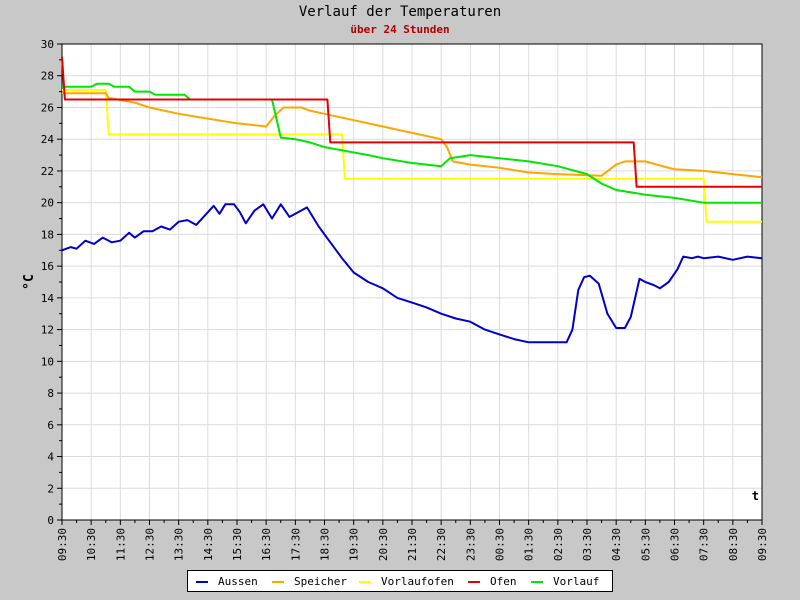 The image size is (800, 600). What do you see at coordinates (278, 582) in the screenshot?
I see `legend-swatch-speicher` at bounding box center [278, 582].